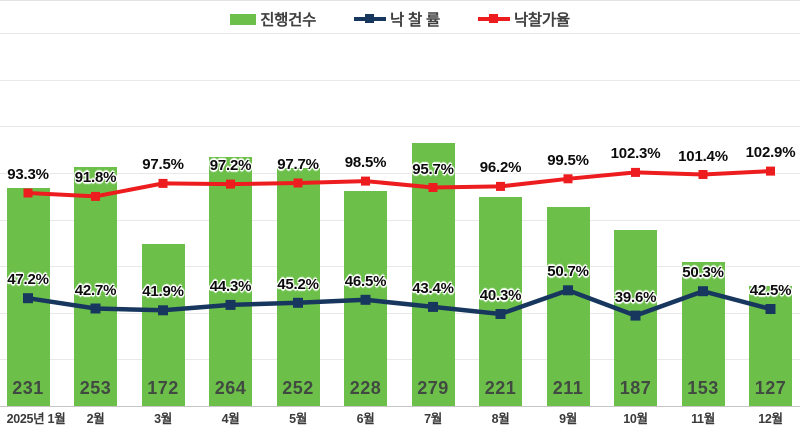 Image resolution: width=800 pixels, height=435 pixels. Describe the element at coordinates (635, 154) in the screenshot. I see `bid-price-rate-label: 102.3%` at that location.